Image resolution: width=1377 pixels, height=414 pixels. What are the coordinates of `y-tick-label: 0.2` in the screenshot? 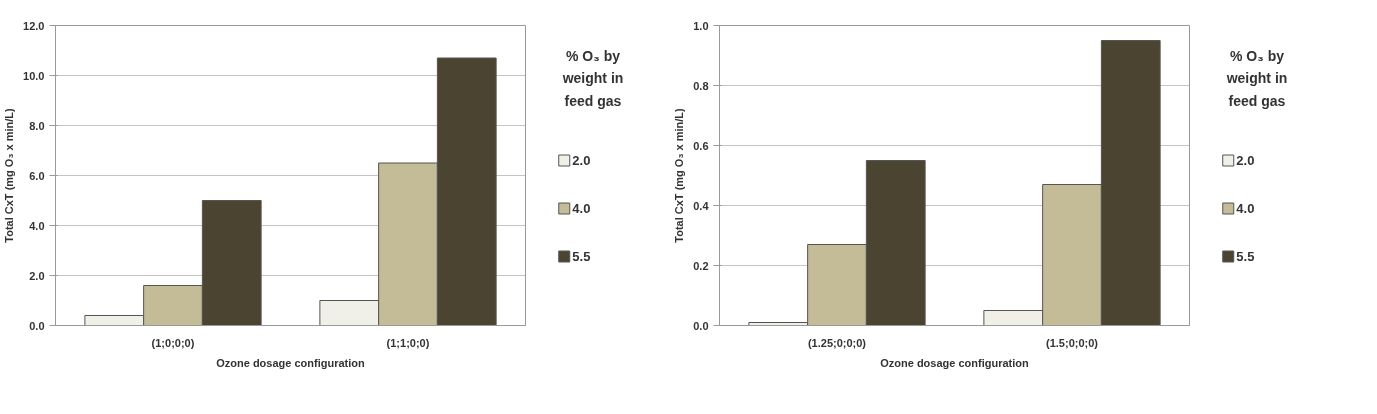 It's located at (701, 265).